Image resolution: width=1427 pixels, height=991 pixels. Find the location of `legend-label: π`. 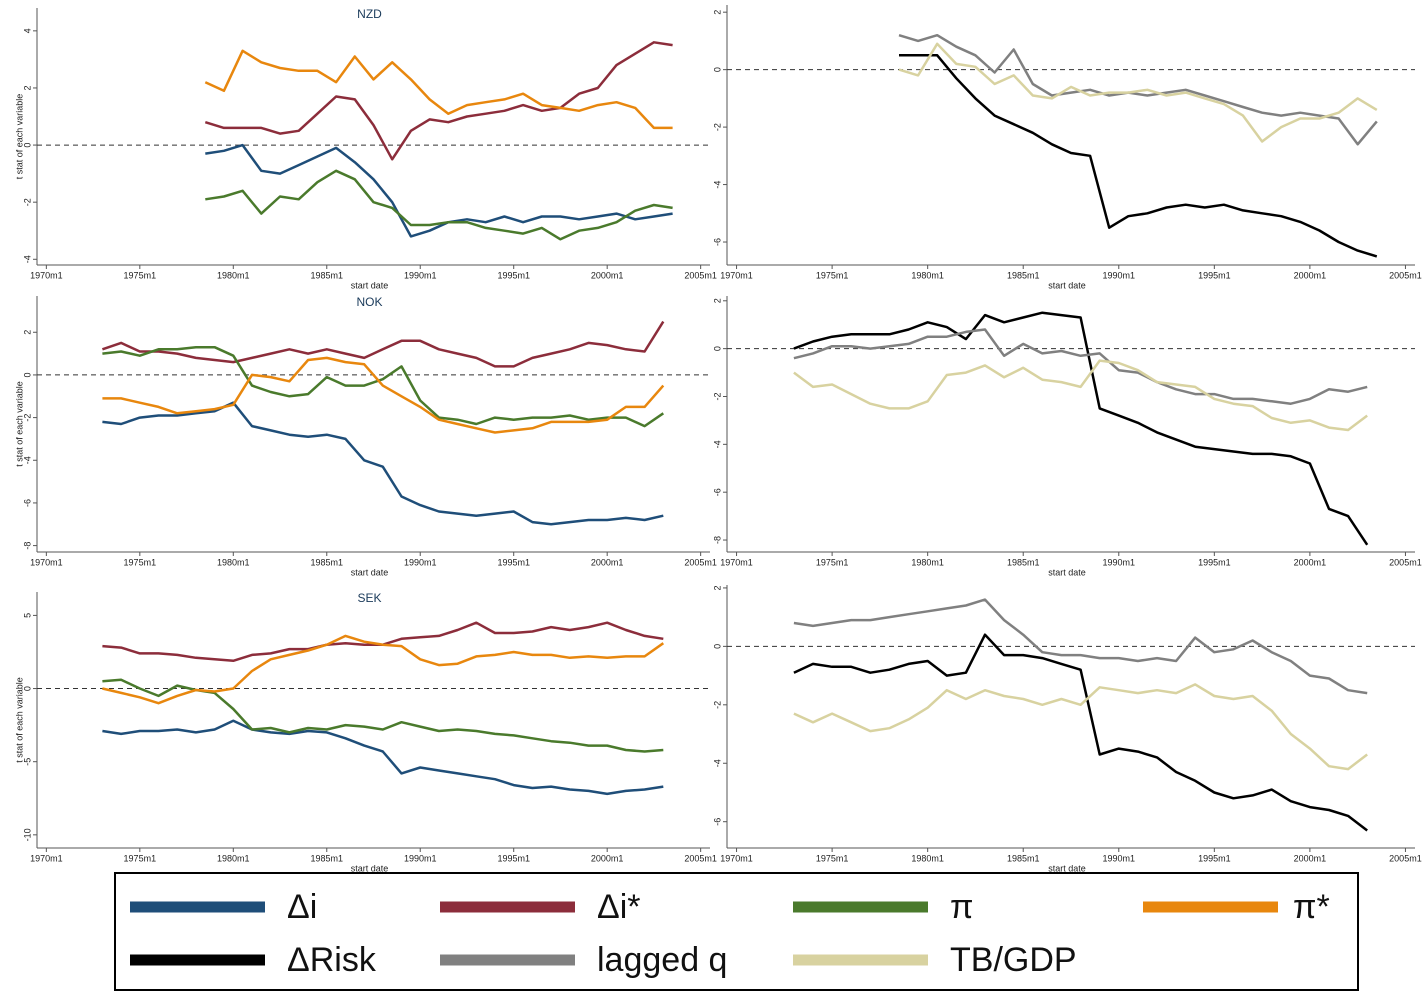

legend-label: π is located at coordinates (961, 907).